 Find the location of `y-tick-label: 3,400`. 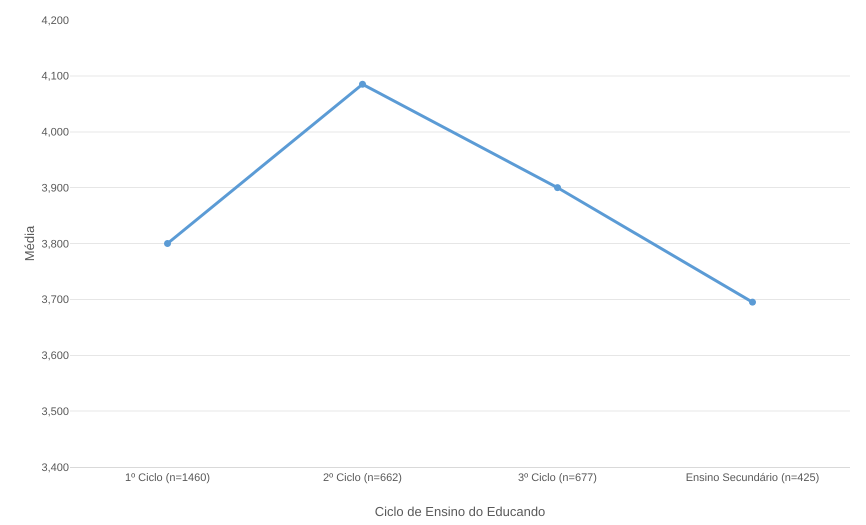

y-tick-label: 3,400 is located at coordinates (55, 468).